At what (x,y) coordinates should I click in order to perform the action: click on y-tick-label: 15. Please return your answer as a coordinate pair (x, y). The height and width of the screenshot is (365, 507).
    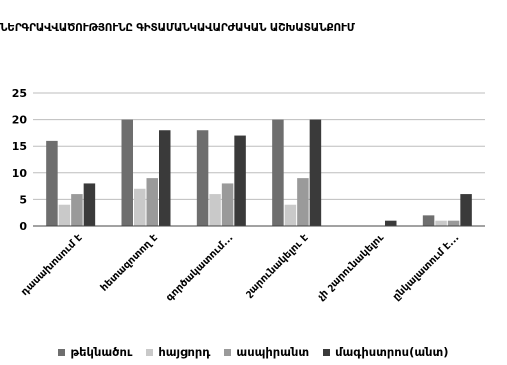
    Looking at the image, I should click on (19, 146).